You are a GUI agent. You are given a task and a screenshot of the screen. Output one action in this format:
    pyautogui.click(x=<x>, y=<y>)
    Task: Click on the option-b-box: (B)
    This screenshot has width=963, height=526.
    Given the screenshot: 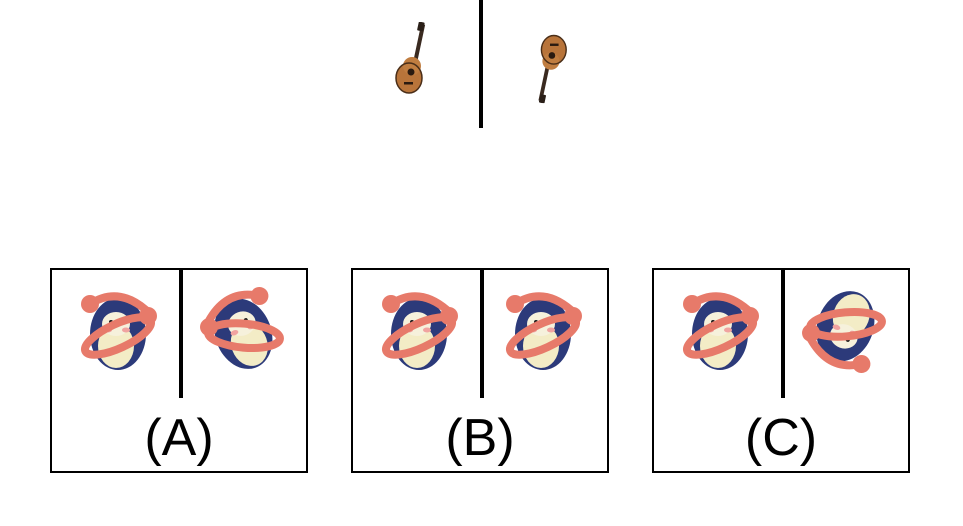 What is the action you would take?
    pyautogui.click(x=480, y=370)
    